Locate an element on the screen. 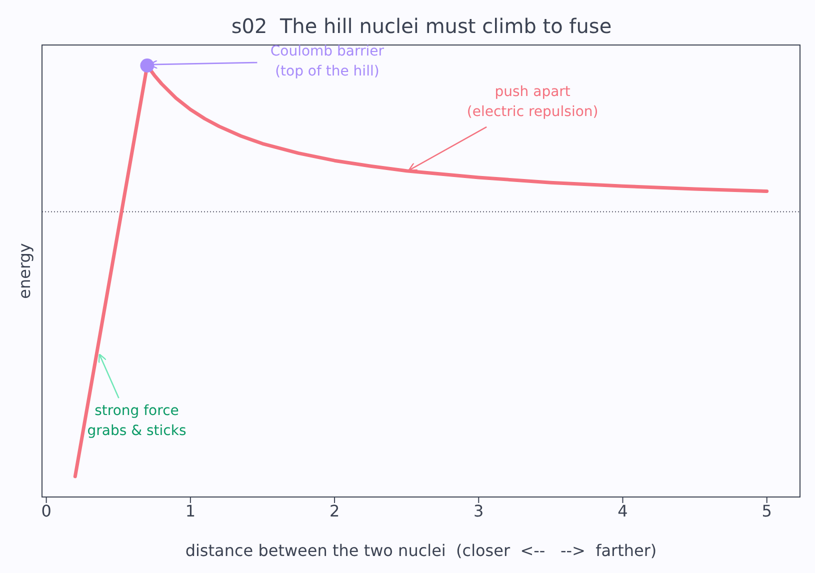  y-axis-title: energy is located at coordinates (24, 271).